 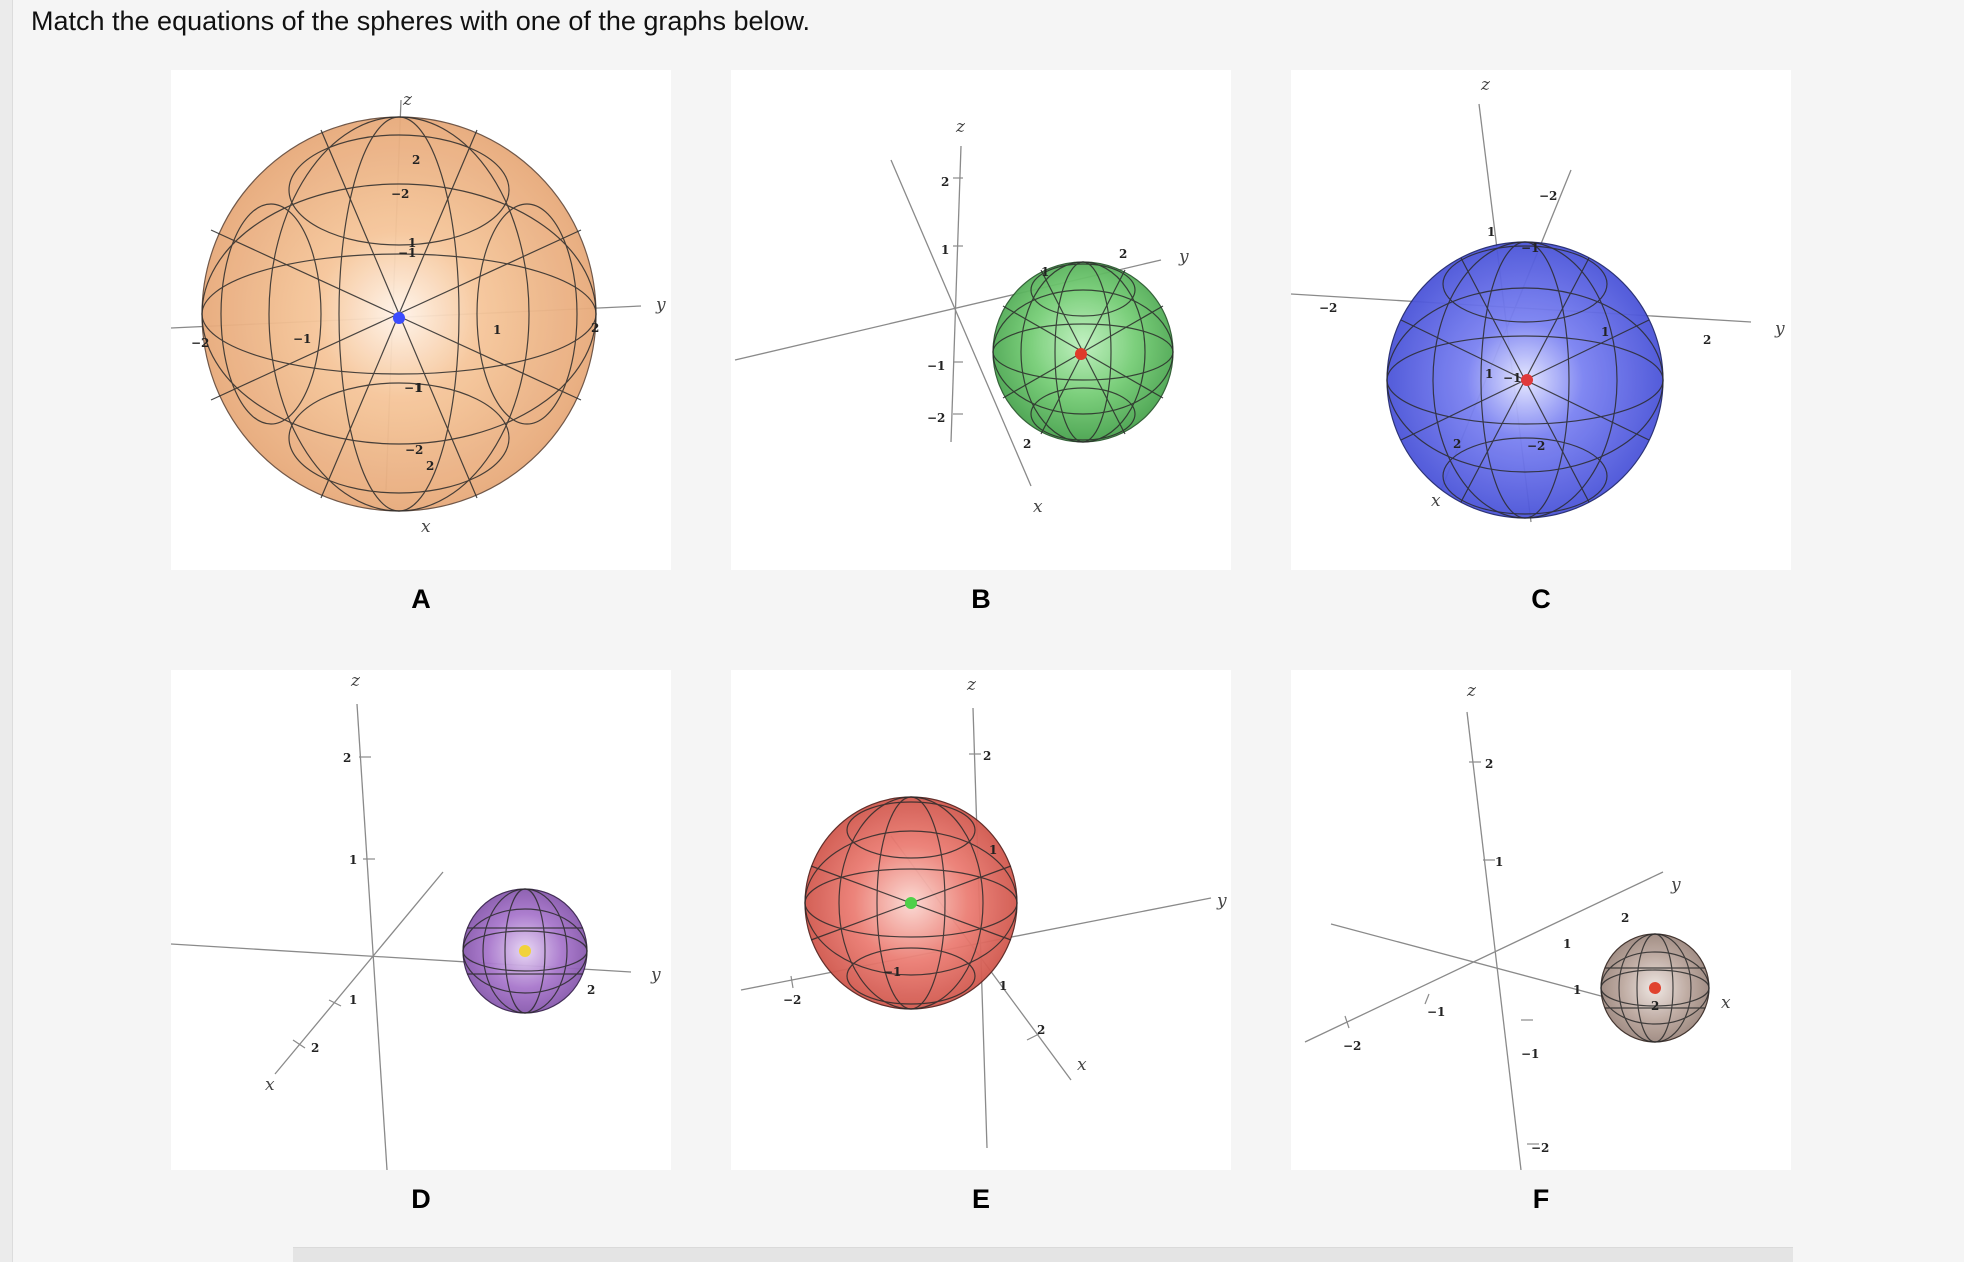 I want to click on graph-panel-e: z y x 2 1 −2 −1 1 2, so click(x=981, y=920).